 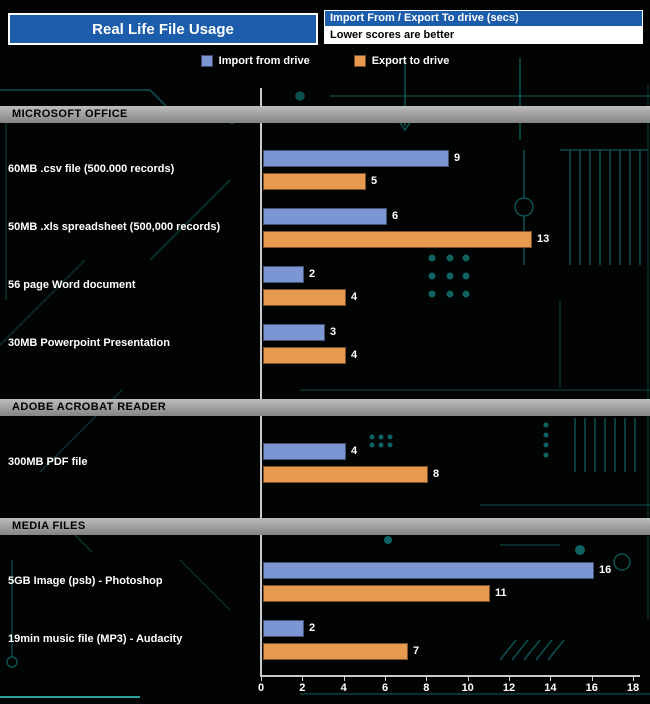 I want to click on category-label: 19min music file (MP3) - Audacity, so click(x=95, y=639).